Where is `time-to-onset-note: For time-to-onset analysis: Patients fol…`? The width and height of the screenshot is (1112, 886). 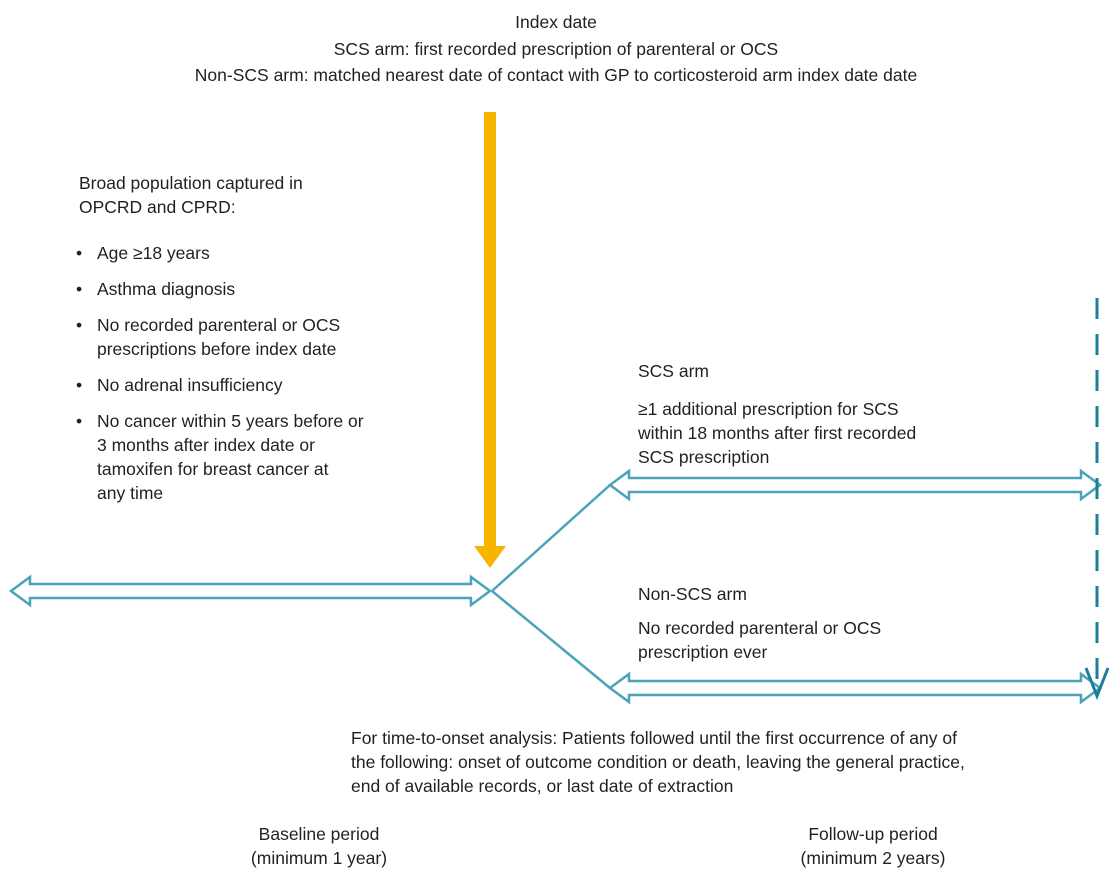 time-to-onset-note: For time-to-onset analysis: Patients fol… is located at coordinates (721, 762).